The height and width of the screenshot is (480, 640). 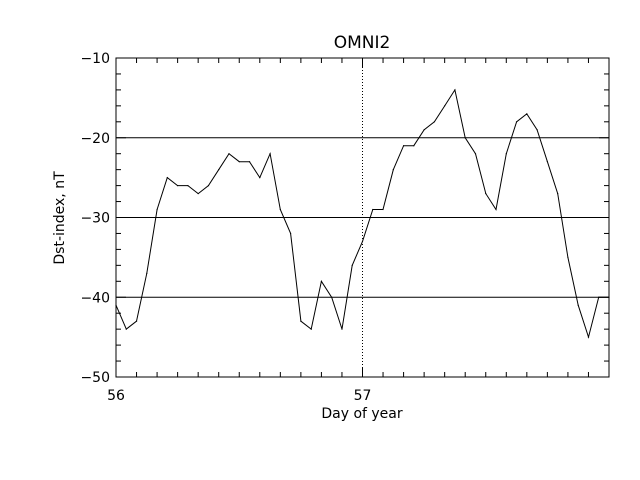 I want to click on y-tick-label: −50, so click(x=95, y=378).